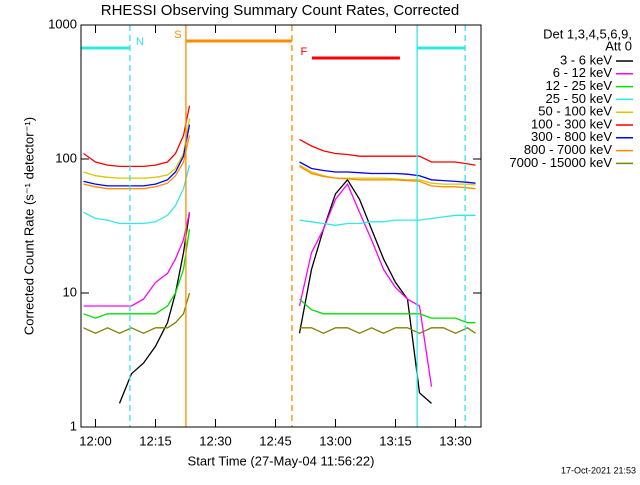  What do you see at coordinates (587, 33) in the screenshot?
I see `legend-title: Det 1,3,4,5,6,9,` at bounding box center [587, 33].